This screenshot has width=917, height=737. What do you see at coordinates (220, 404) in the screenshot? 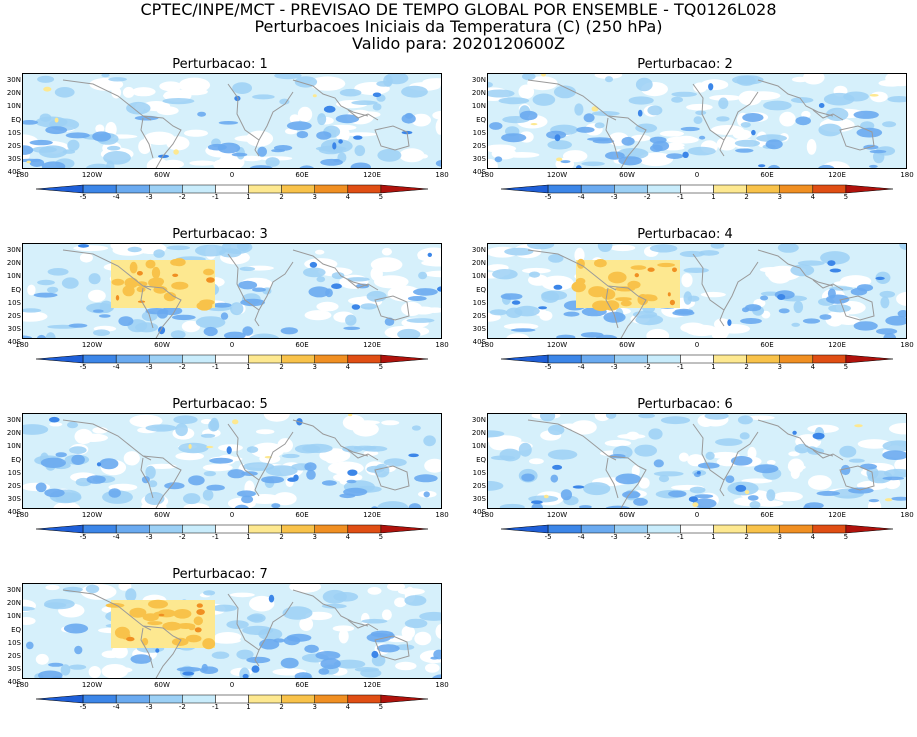
I see `panel-title: Perturbacao: 5` at bounding box center [220, 404].